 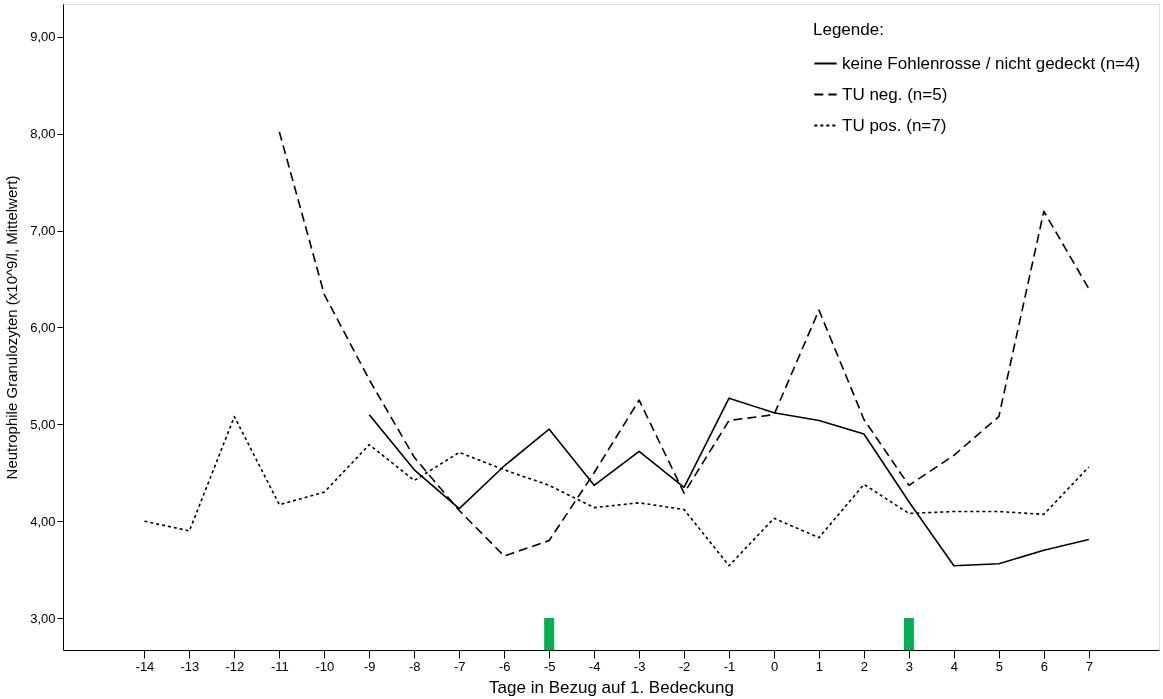 What do you see at coordinates (504, 666) in the screenshot?
I see `x-tick-label: -6` at bounding box center [504, 666].